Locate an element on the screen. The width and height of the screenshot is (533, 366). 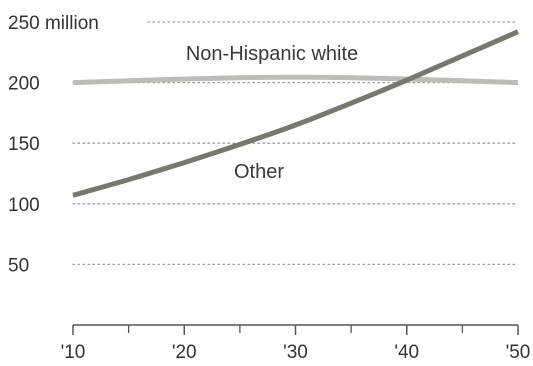
series-label-other: Other is located at coordinates (259, 172).